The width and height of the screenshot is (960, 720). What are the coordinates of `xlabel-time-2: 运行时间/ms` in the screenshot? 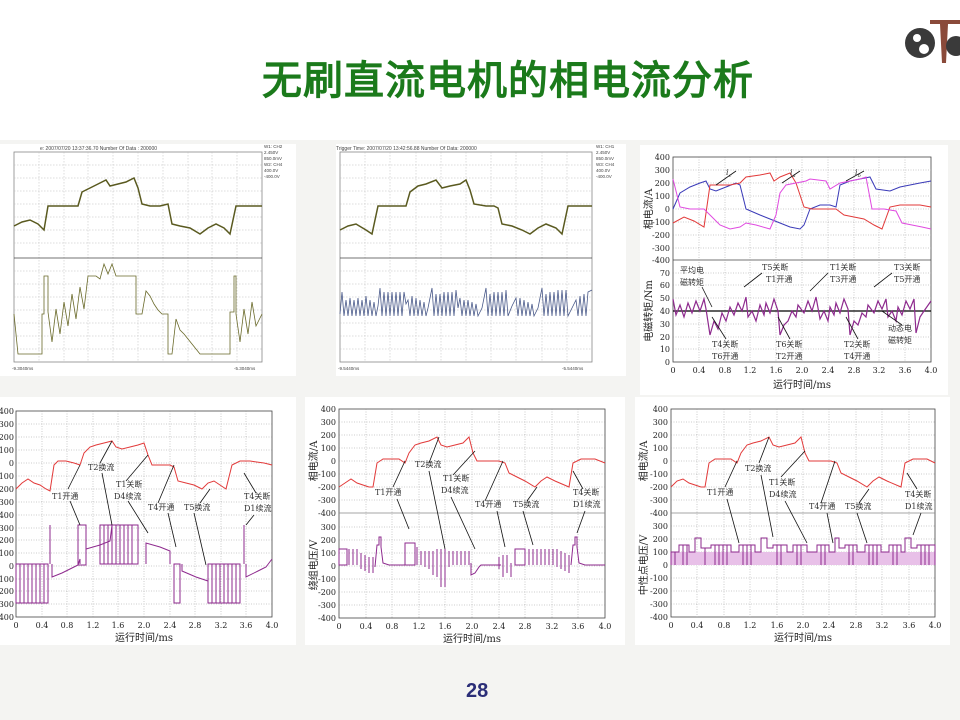 It's located at (144, 637).